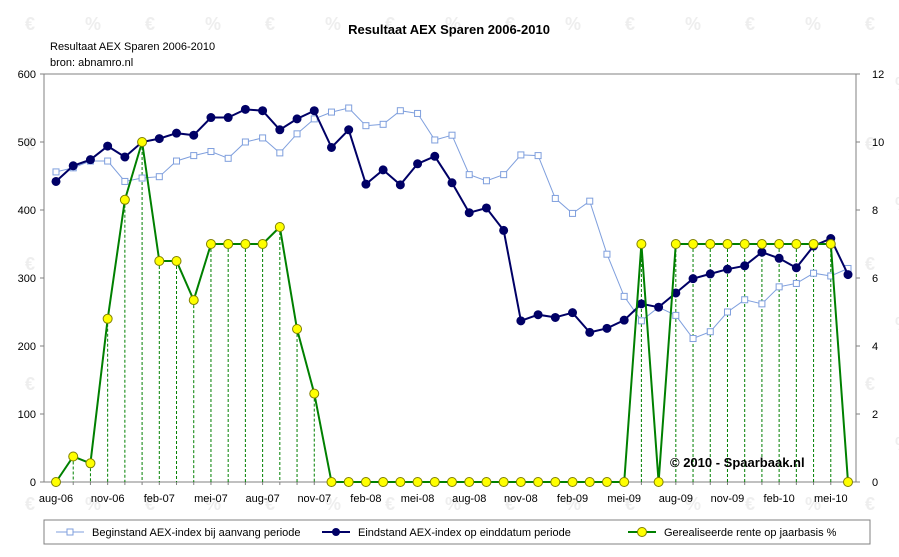 The height and width of the screenshot is (557, 899). I want to click on x-tick-label: mei-07, so click(211, 499).